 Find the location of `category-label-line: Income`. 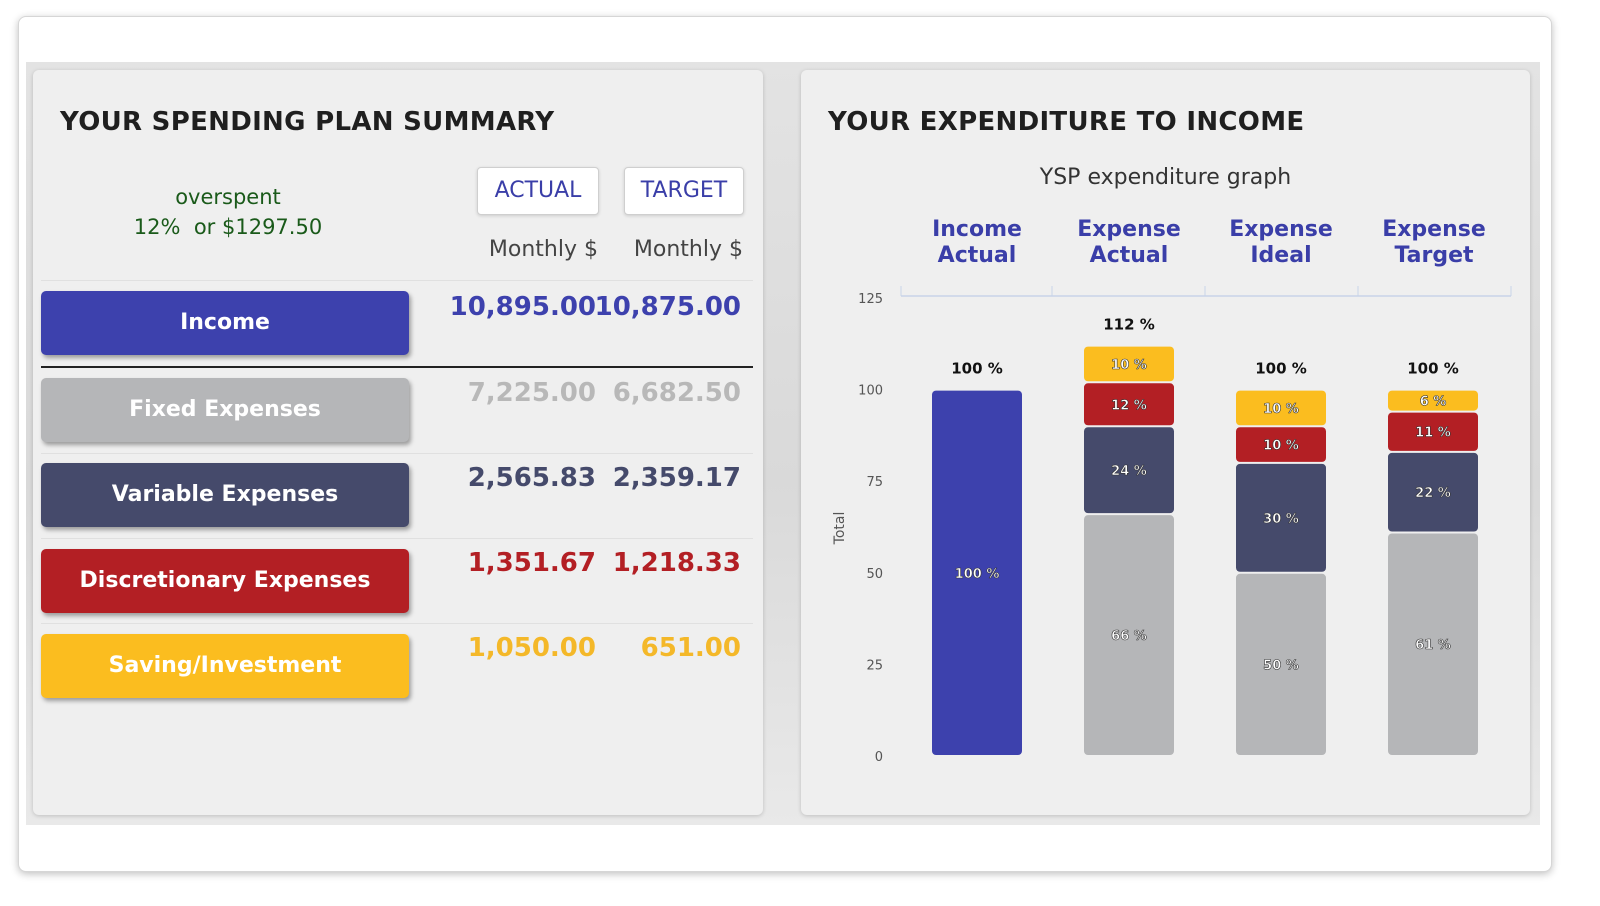

category-label-line: Income is located at coordinates (977, 229).